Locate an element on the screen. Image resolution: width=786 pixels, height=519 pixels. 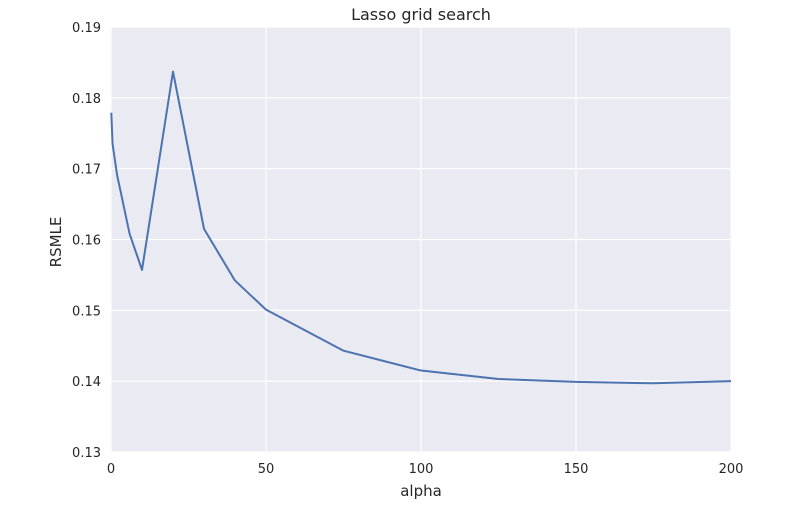
x-tick-label: 0 is located at coordinates (111, 469).